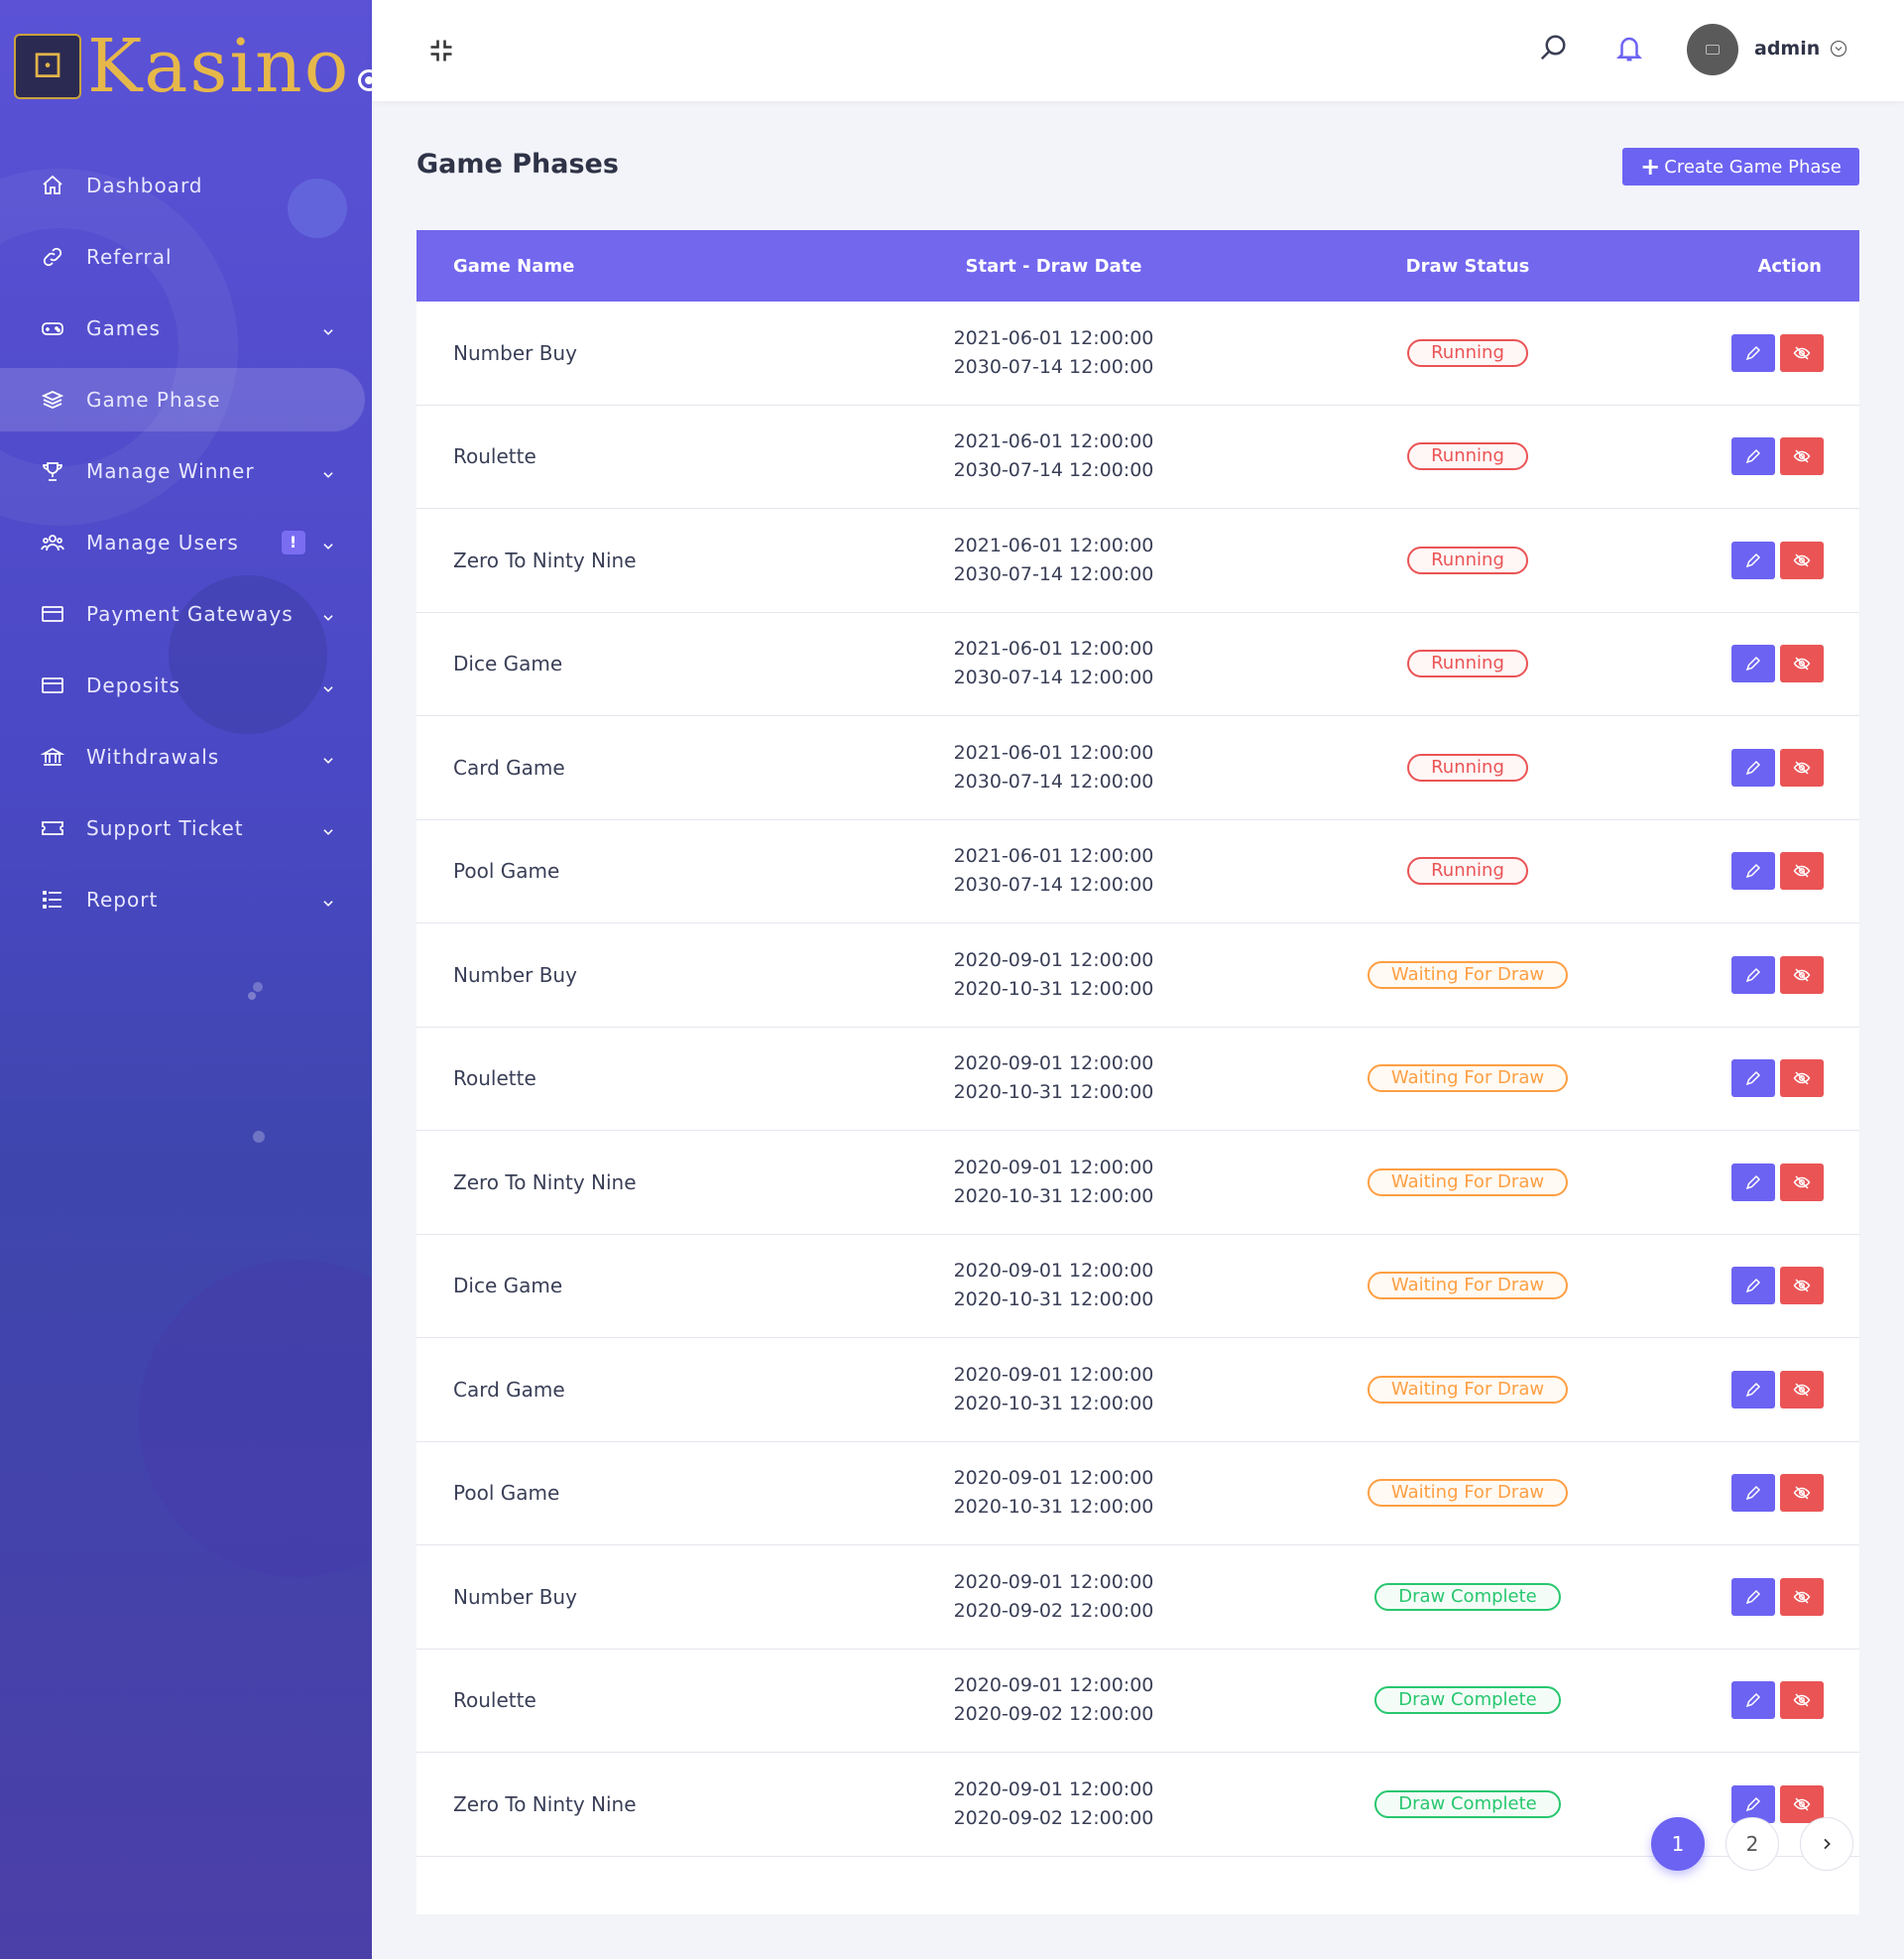  Describe the element at coordinates (186, 757) in the screenshot. I see `sidebar-item-withdrawals: Withdrawals` at that location.